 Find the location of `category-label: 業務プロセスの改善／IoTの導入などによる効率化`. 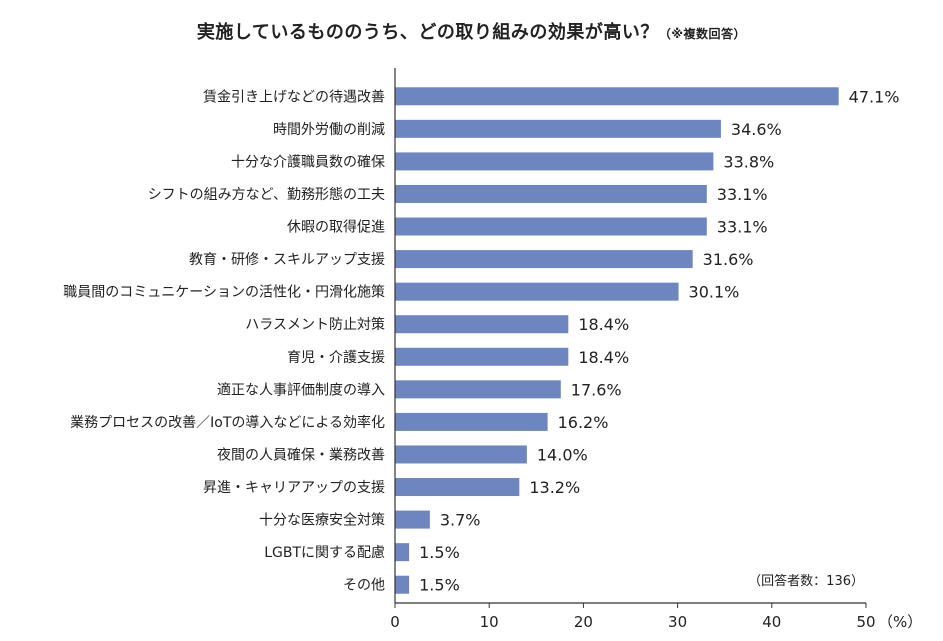

category-label: 業務プロセスの改善／IoTの導入などによる効率化 is located at coordinates (227, 422).